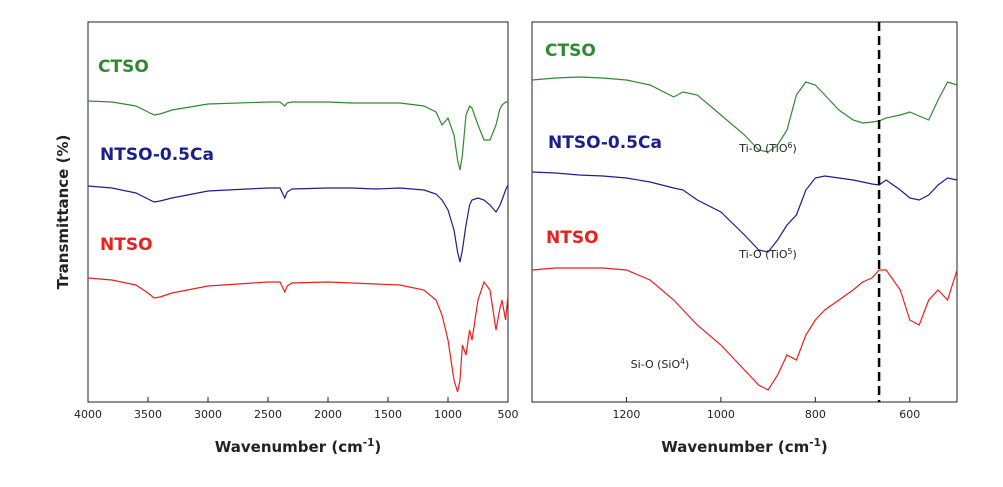 The image size is (1003, 487). What do you see at coordinates (508, 414) in the screenshot?
I see `x-tick-label: 500` at bounding box center [508, 414].